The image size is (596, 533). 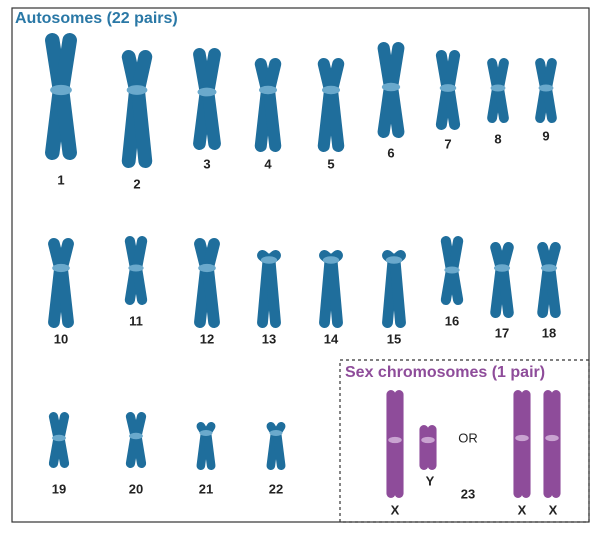 I want to click on chromosome-label: 16, so click(x=452, y=320).